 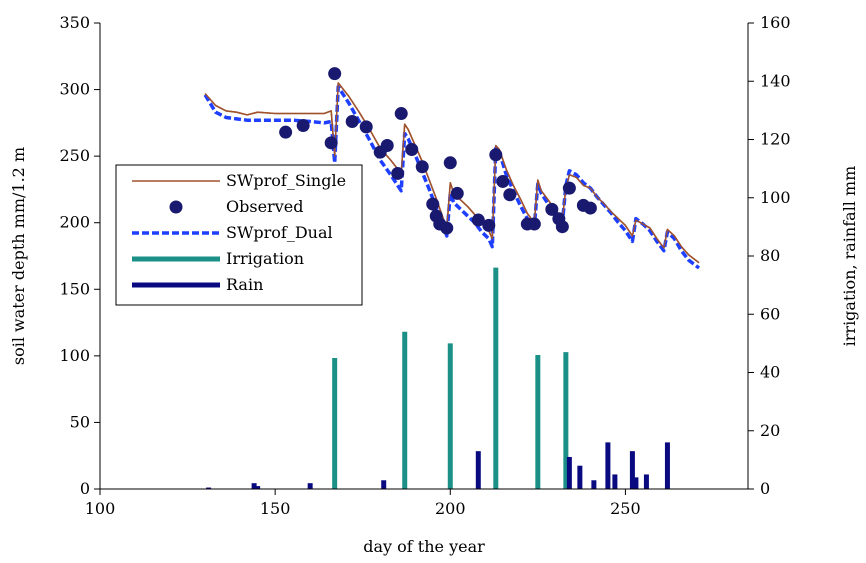 What do you see at coordinates (74, 22) in the screenshot?
I see `y-left-tick-label: 350` at bounding box center [74, 22].